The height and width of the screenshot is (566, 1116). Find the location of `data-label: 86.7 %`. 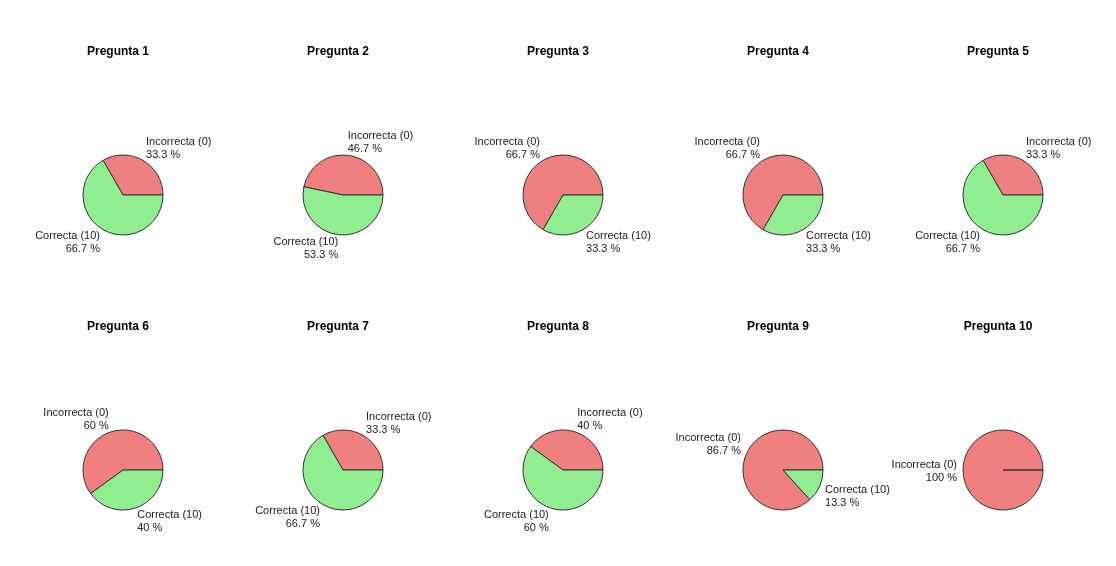

data-label: 86.7 % is located at coordinates (724, 450).